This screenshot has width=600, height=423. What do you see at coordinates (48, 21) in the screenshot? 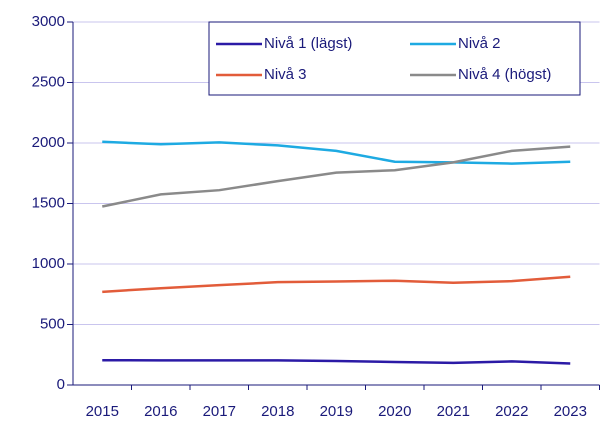
I see `y-tick-label: 3000` at bounding box center [48, 21].